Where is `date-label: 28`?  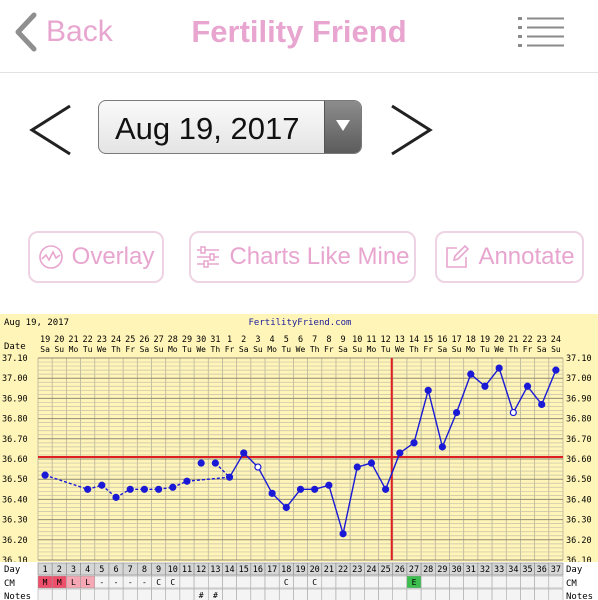 date-label: 28 is located at coordinates (173, 340).